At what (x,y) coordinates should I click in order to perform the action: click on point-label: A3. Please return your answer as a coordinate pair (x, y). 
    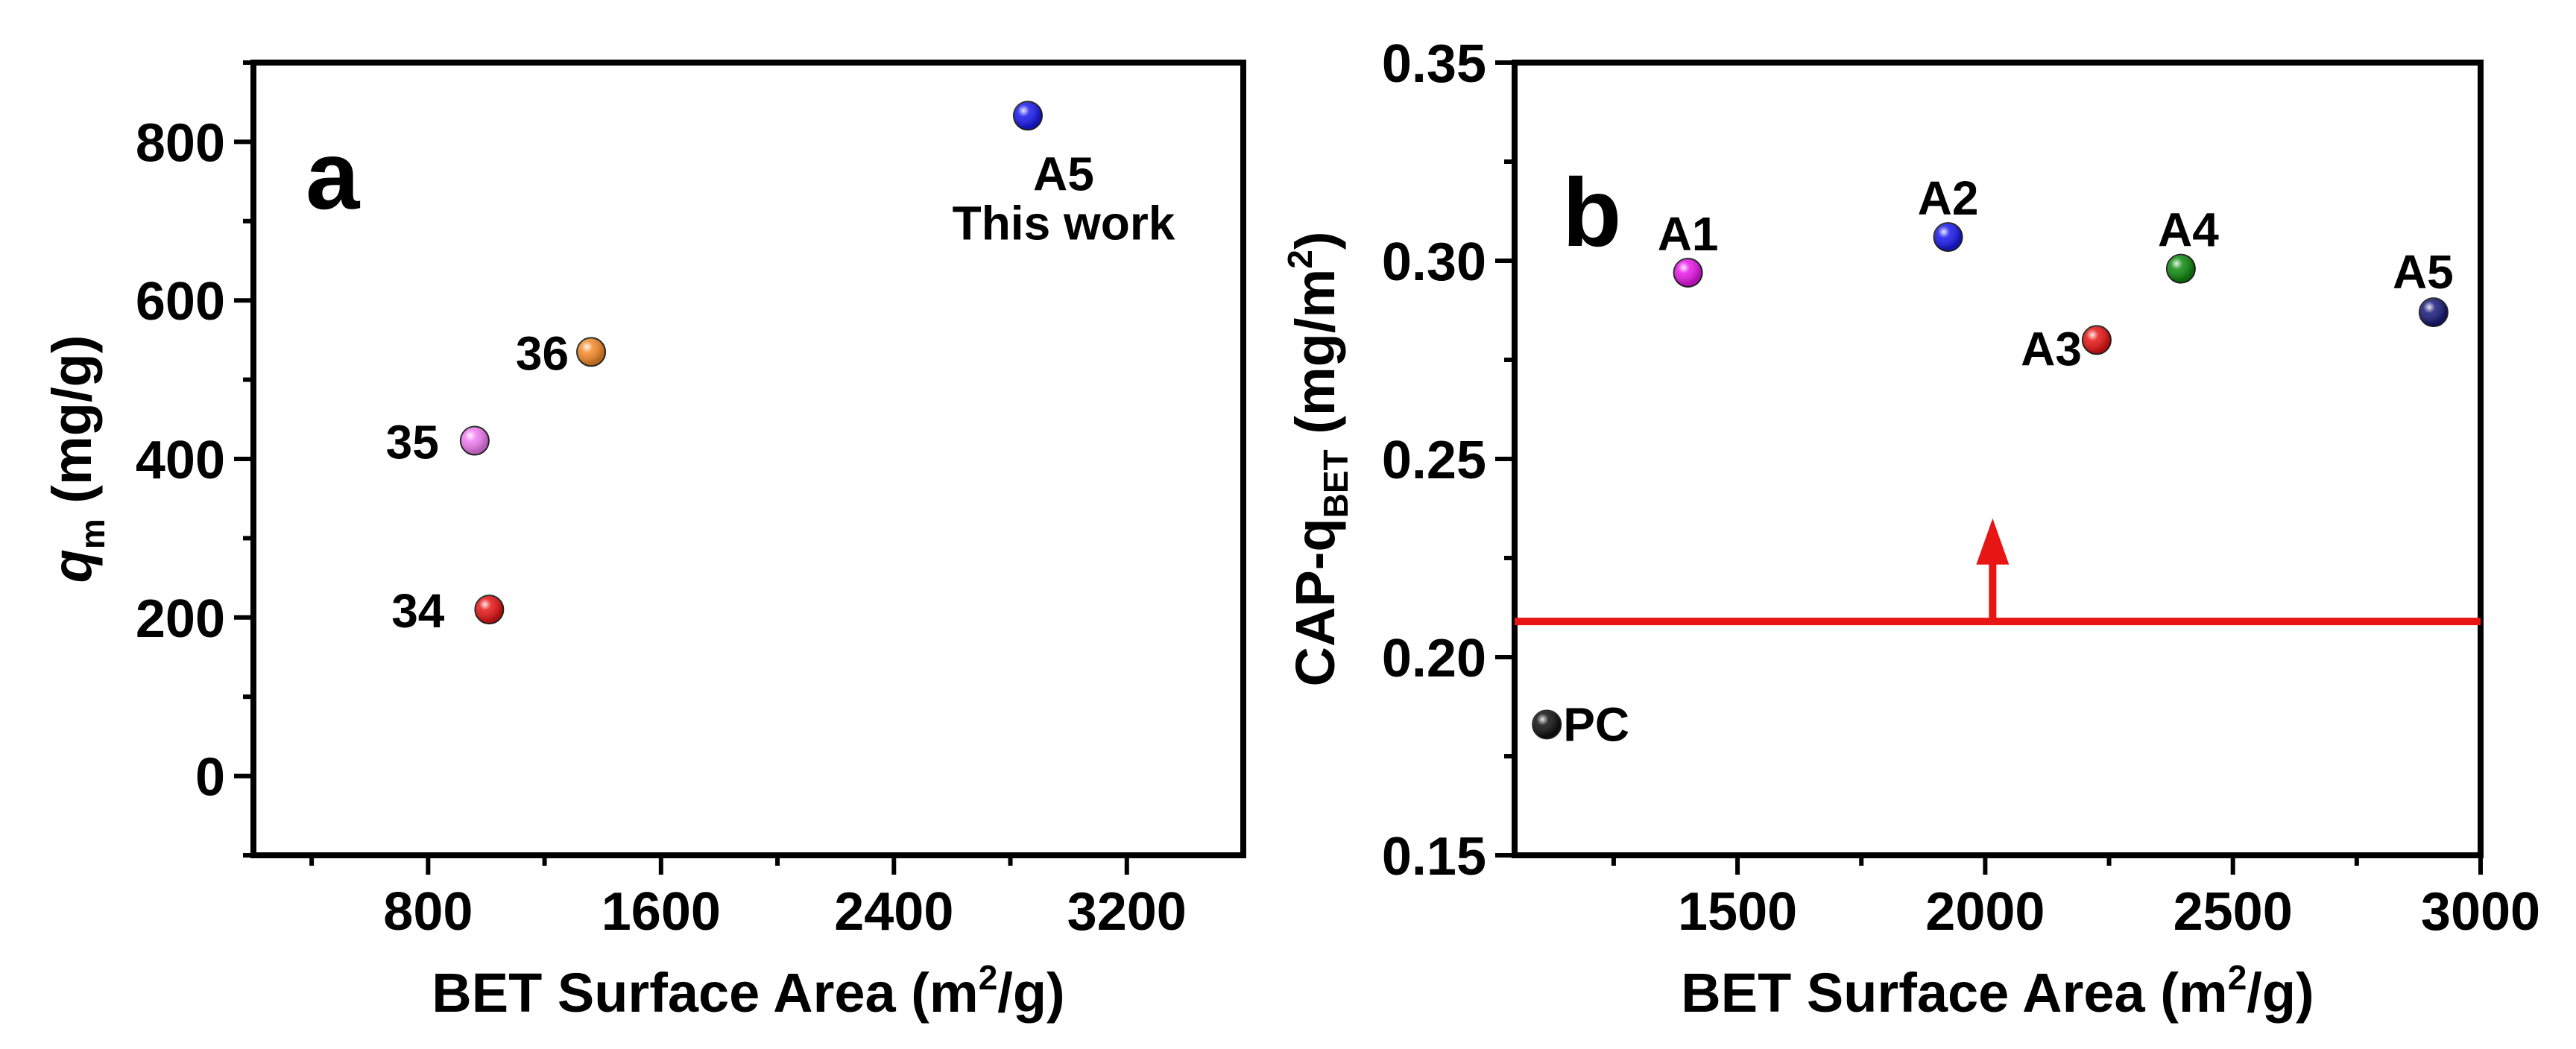
    Looking at the image, I should click on (2051, 348).